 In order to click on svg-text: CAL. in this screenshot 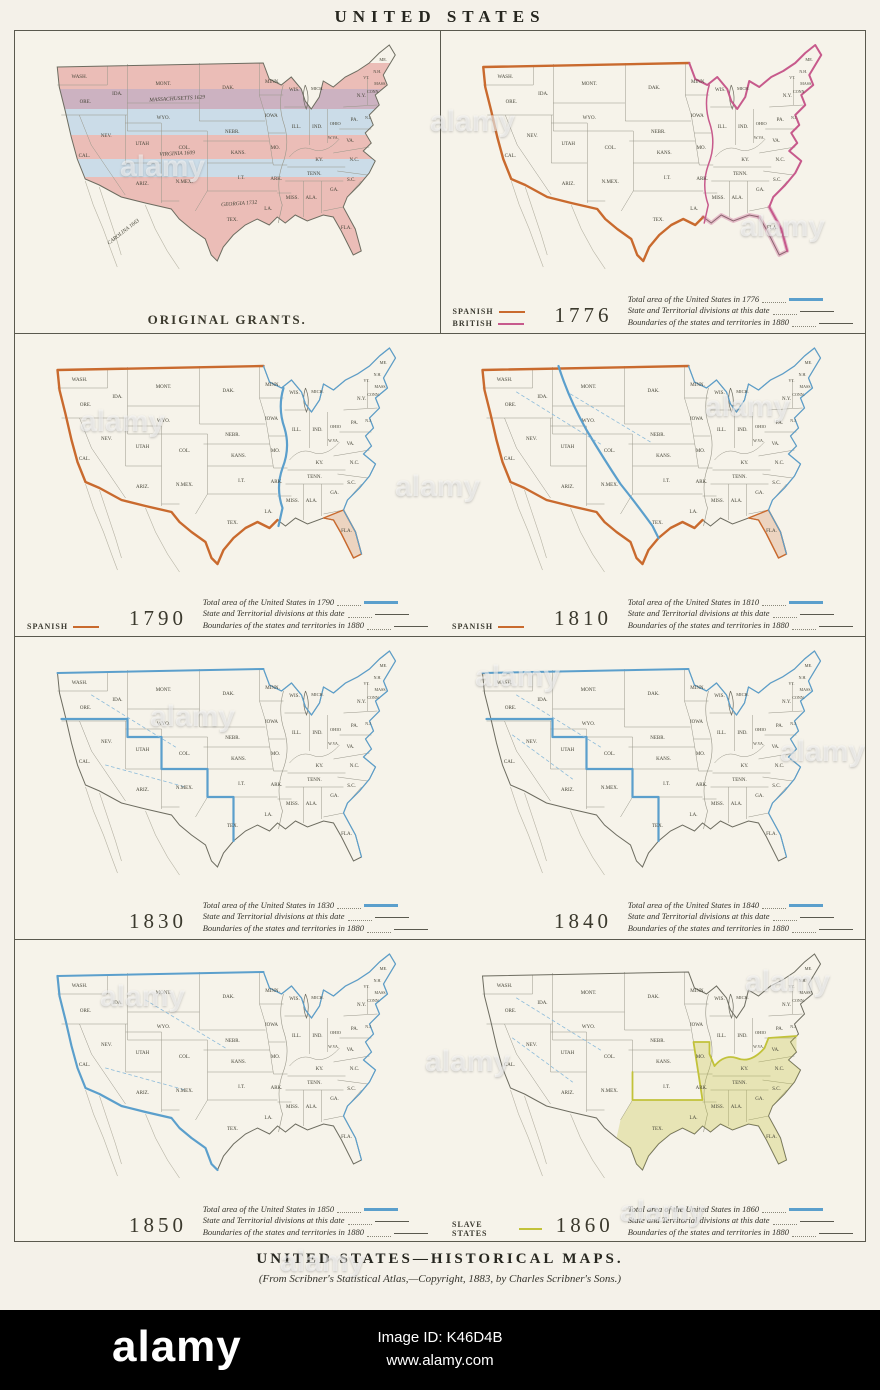, I will do `click(509, 762)`.